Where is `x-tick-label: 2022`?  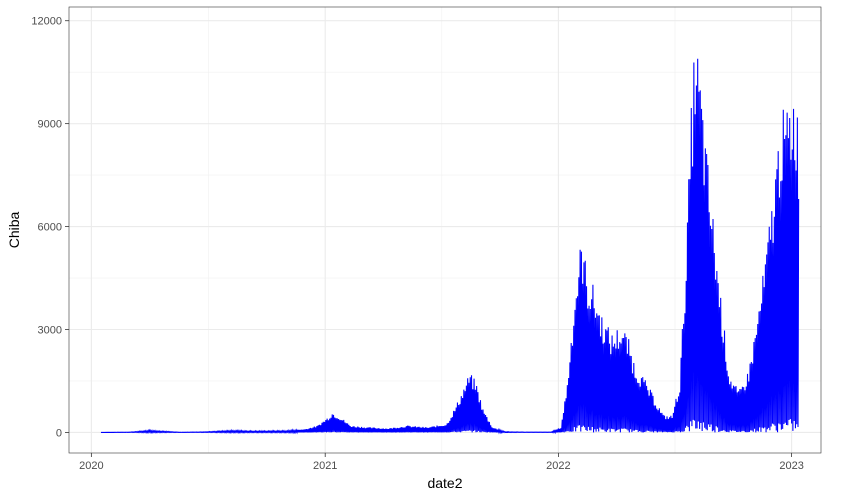 x-tick-label: 2022 is located at coordinates (558, 466).